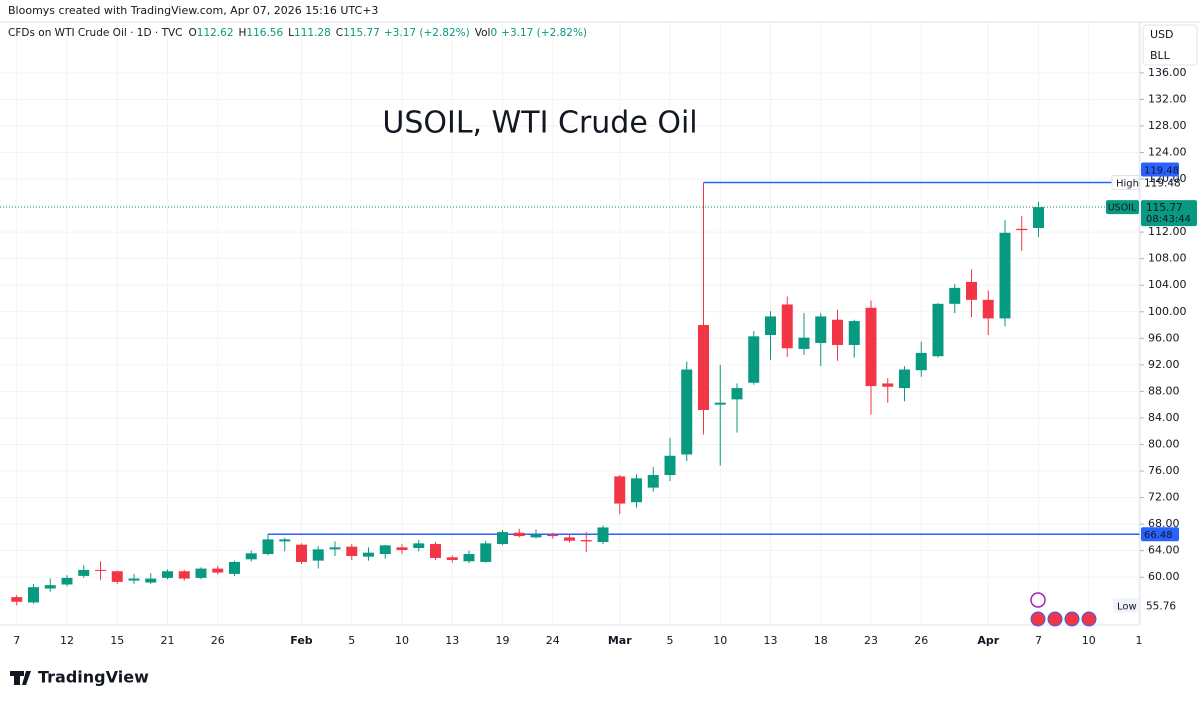  What do you see at coordinates (1168, 219) in the screenshot?
I see `countdown: 08:43:44` at bounding box center [1168, 219].